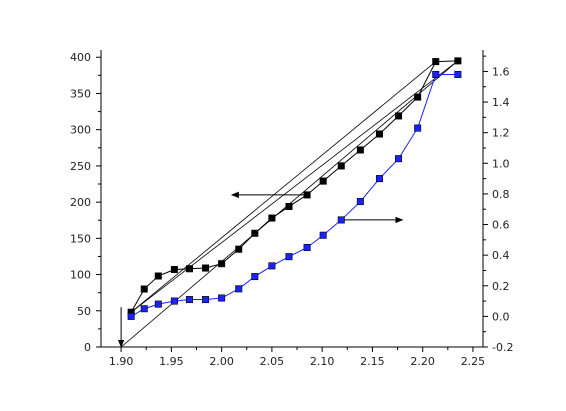  What do you see at coordinates (473, 361) in the screenshot?
I see `x-tick-label: 2.25` at bounding box center [473, 361].